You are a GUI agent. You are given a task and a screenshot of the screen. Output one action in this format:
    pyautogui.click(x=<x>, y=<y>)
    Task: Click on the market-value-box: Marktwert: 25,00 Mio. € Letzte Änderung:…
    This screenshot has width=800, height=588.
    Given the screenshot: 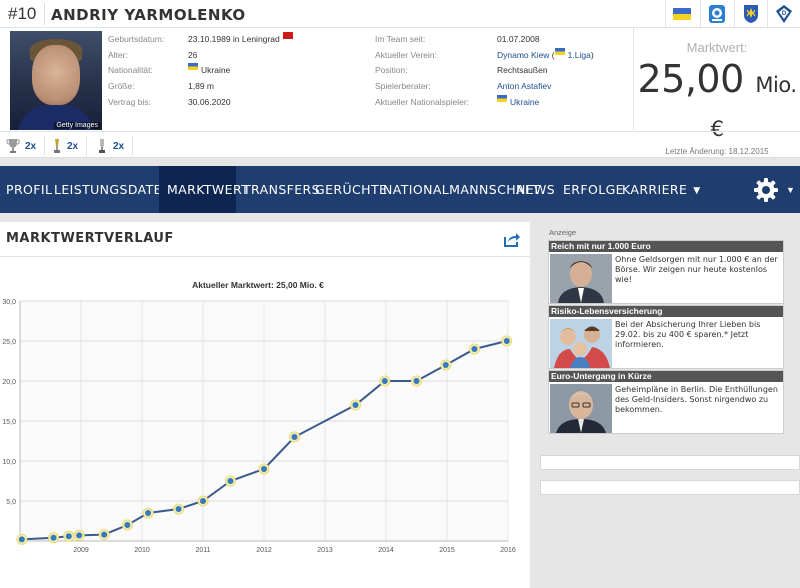 What is the action you would take?
    pyautogui.click(x=716, y=92)
    